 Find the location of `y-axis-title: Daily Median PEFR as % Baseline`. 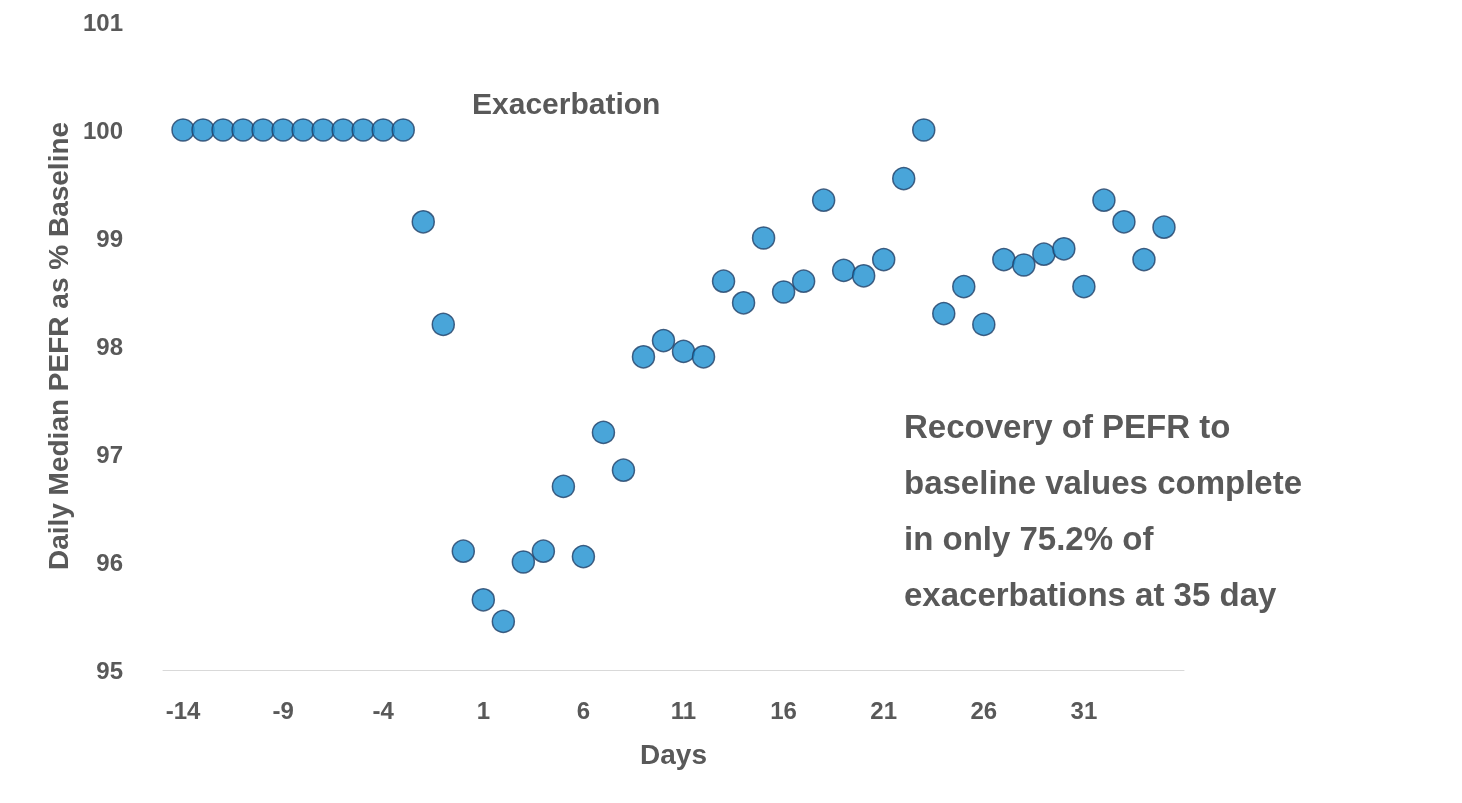

y-axis-title: Daily Median PEFR as % Baseline is located at coordinates (58, 346).